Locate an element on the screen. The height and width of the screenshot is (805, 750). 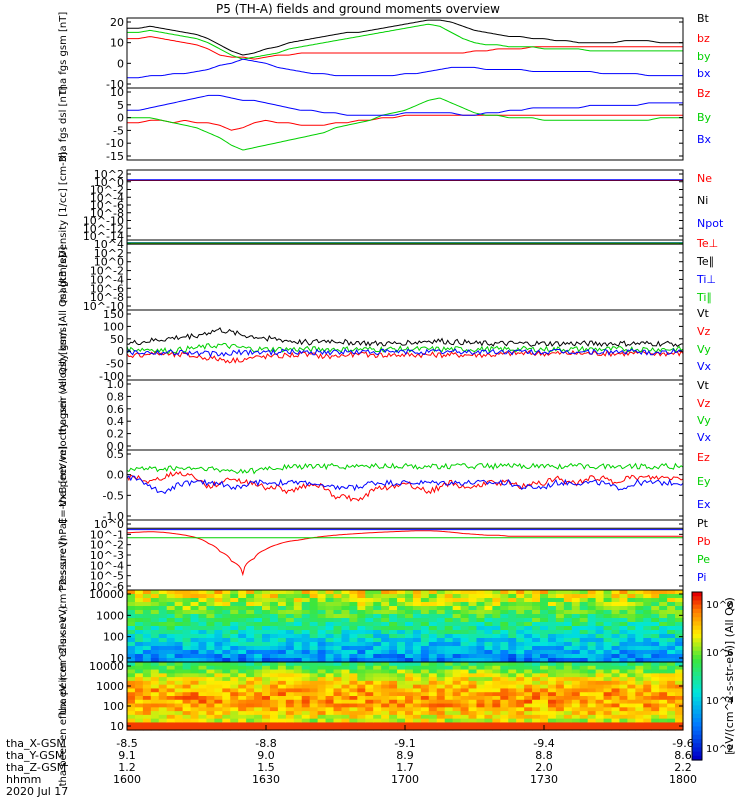
x-tick-label: 1800 is located at coordinates (683, 779).